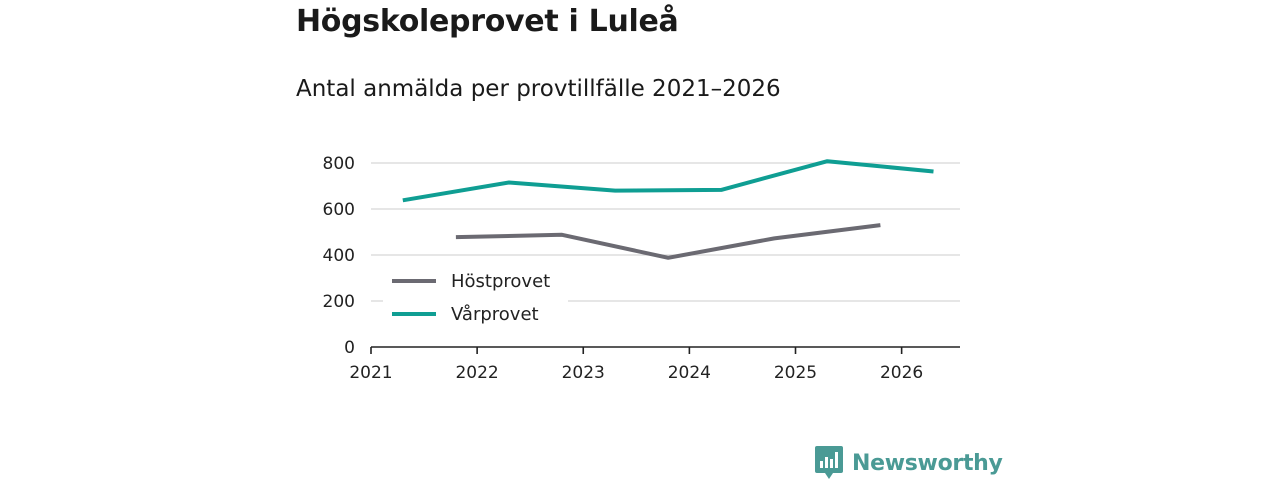 This screenshot has height=480, width=1280. What do you see at coordinates (689, 373) in the screenshot?
I see `x-tick-label: 2024` at bounding box center [689, 373].